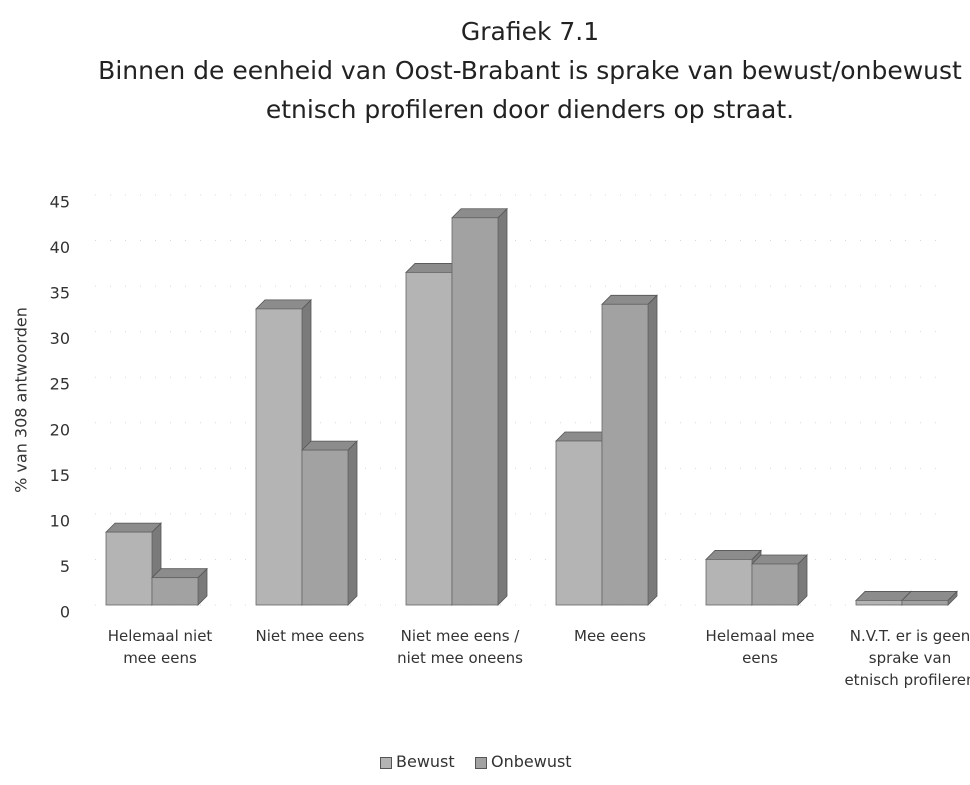 The width and height of the screenshot is (970, 785). What do you see at coordinates (160, 647) in the screenshot?
I see `x-tick-label: Helemaal niet mee eens` at bounding box center [160, 647].